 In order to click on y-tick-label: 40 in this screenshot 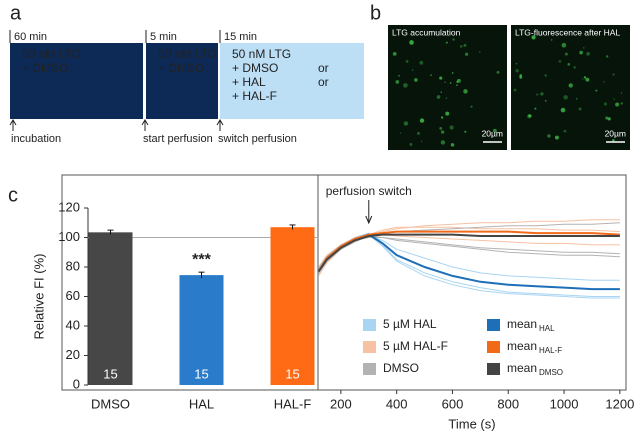, I will do `click(73, 324)`.